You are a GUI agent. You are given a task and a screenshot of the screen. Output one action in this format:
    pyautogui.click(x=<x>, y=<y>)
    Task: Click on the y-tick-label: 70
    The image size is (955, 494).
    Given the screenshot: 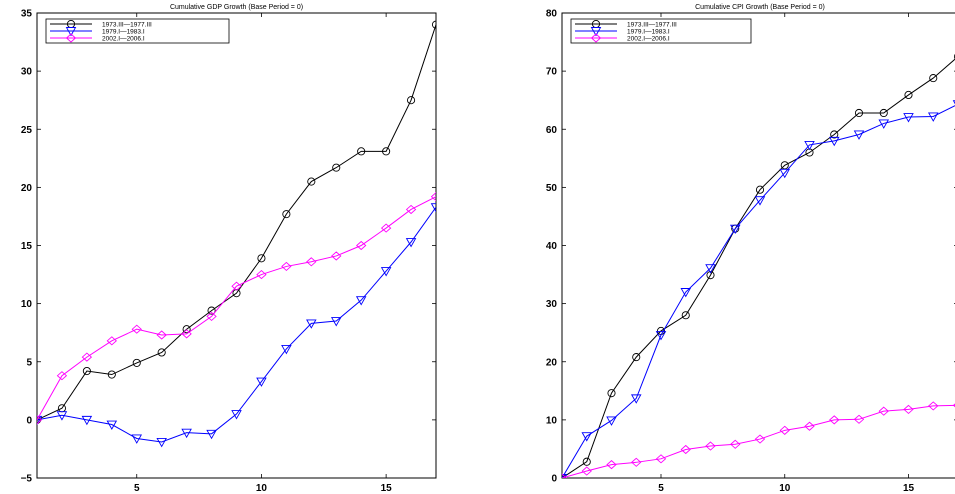 What is the action you would take?
    pyautogui.click(x=552, y=72)
    